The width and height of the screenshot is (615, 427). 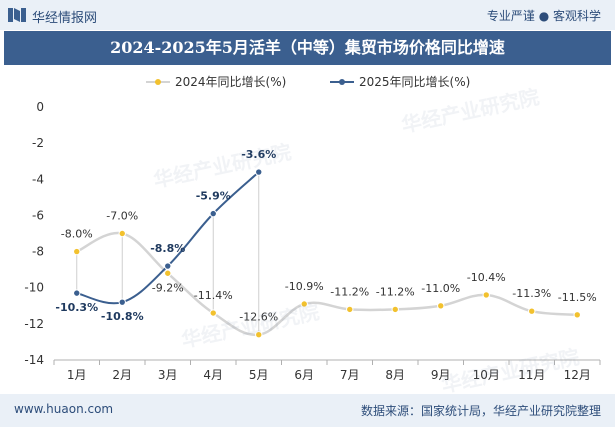 What do you see at coordinates (38, 143) in the screenshot?
I see `y-tick-label: -2` at bounding box center [38, 143].